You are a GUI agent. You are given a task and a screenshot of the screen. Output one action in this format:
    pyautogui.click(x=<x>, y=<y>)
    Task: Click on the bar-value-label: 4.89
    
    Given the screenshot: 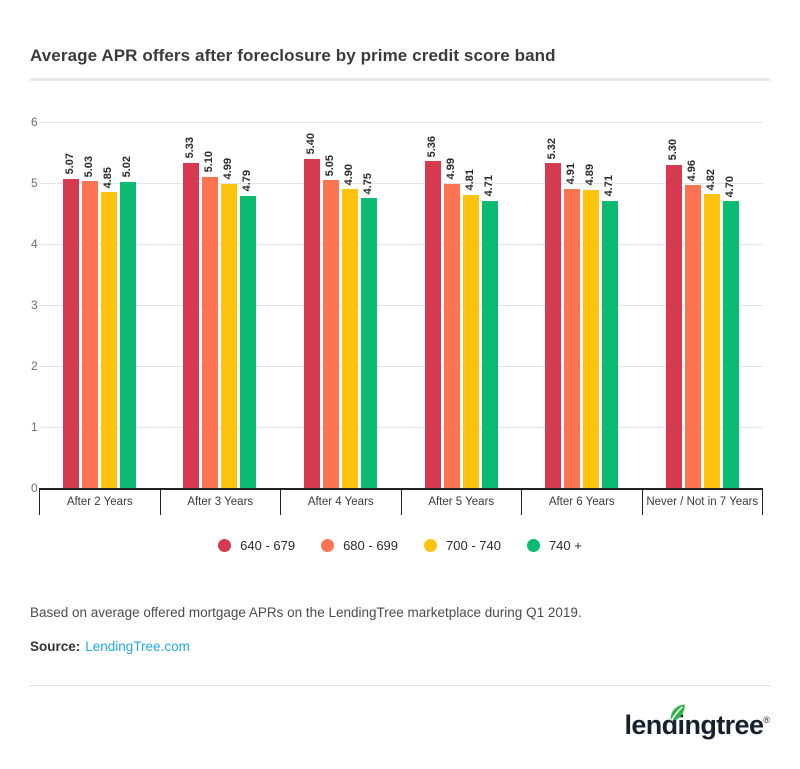 What is the action you would take?
    pyautogui.click(x=590, y=175)
    